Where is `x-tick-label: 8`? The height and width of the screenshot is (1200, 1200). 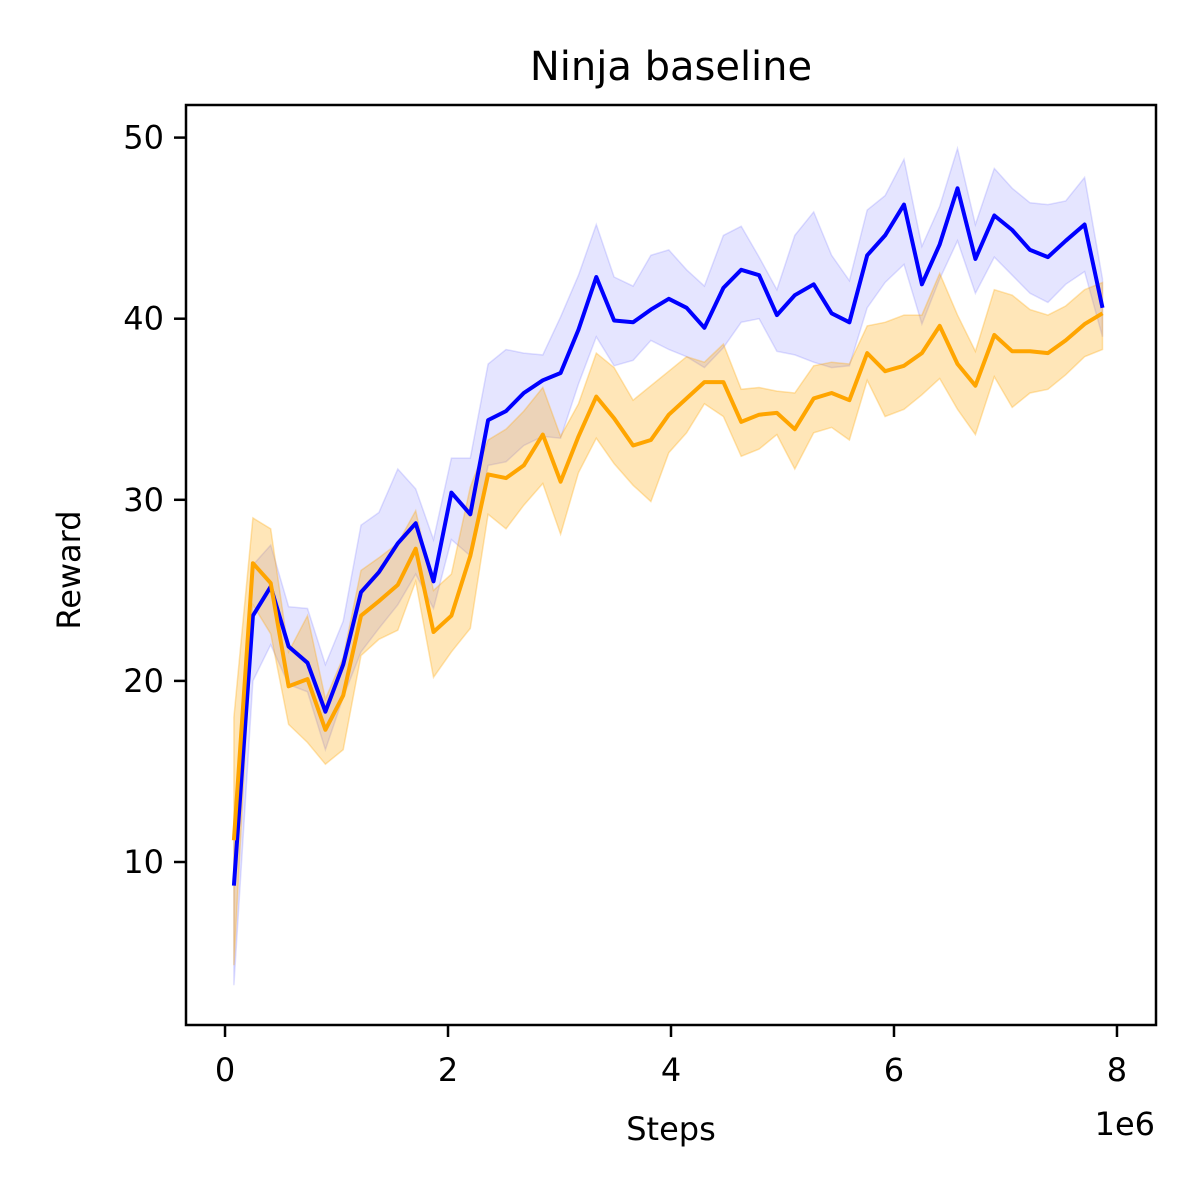
x-tick-label: 8 is located at coordinates (1117, 1070).